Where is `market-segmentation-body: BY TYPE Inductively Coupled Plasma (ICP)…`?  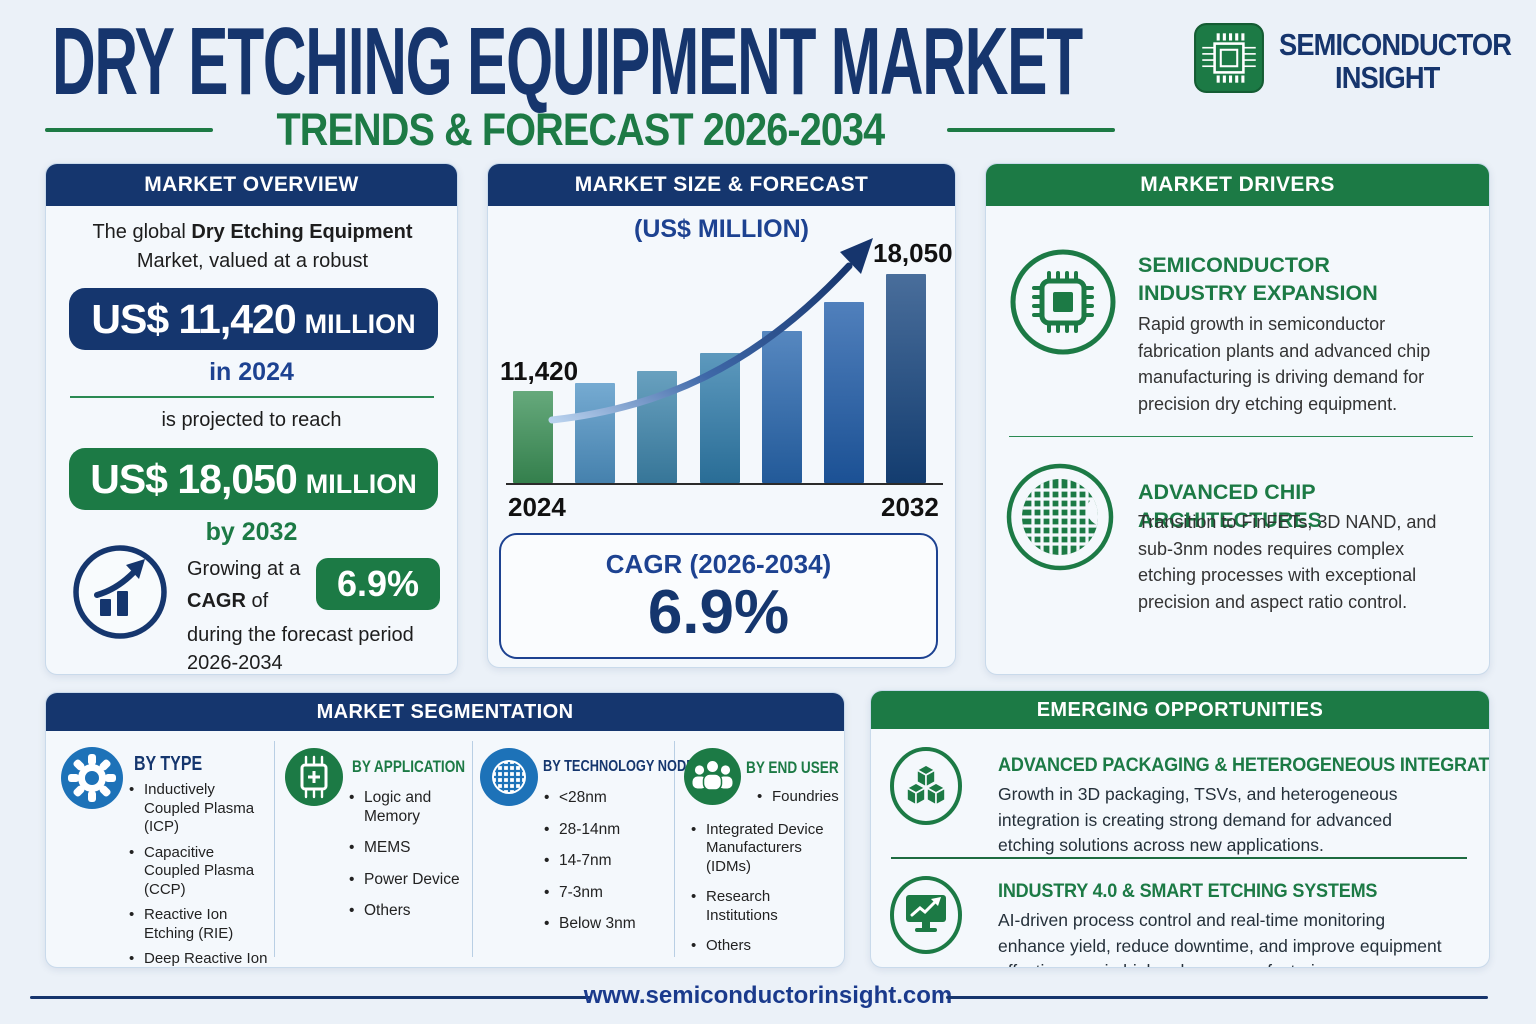
market-segmentation-body: BY TYPE Inductively Coupled Plasma (ICP)… is located at coordinates (445, 849).